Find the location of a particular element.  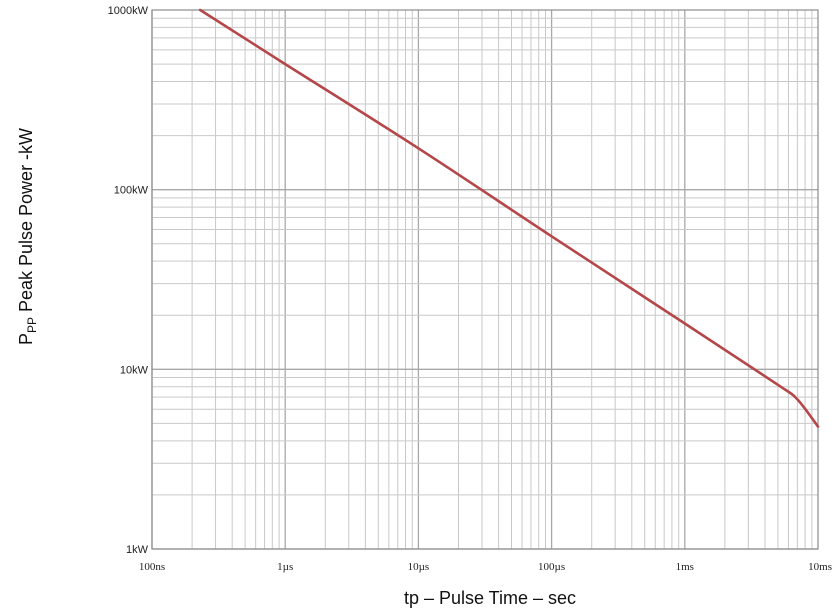

x-tick-label: 100ns is located at coordinates (152, 567).